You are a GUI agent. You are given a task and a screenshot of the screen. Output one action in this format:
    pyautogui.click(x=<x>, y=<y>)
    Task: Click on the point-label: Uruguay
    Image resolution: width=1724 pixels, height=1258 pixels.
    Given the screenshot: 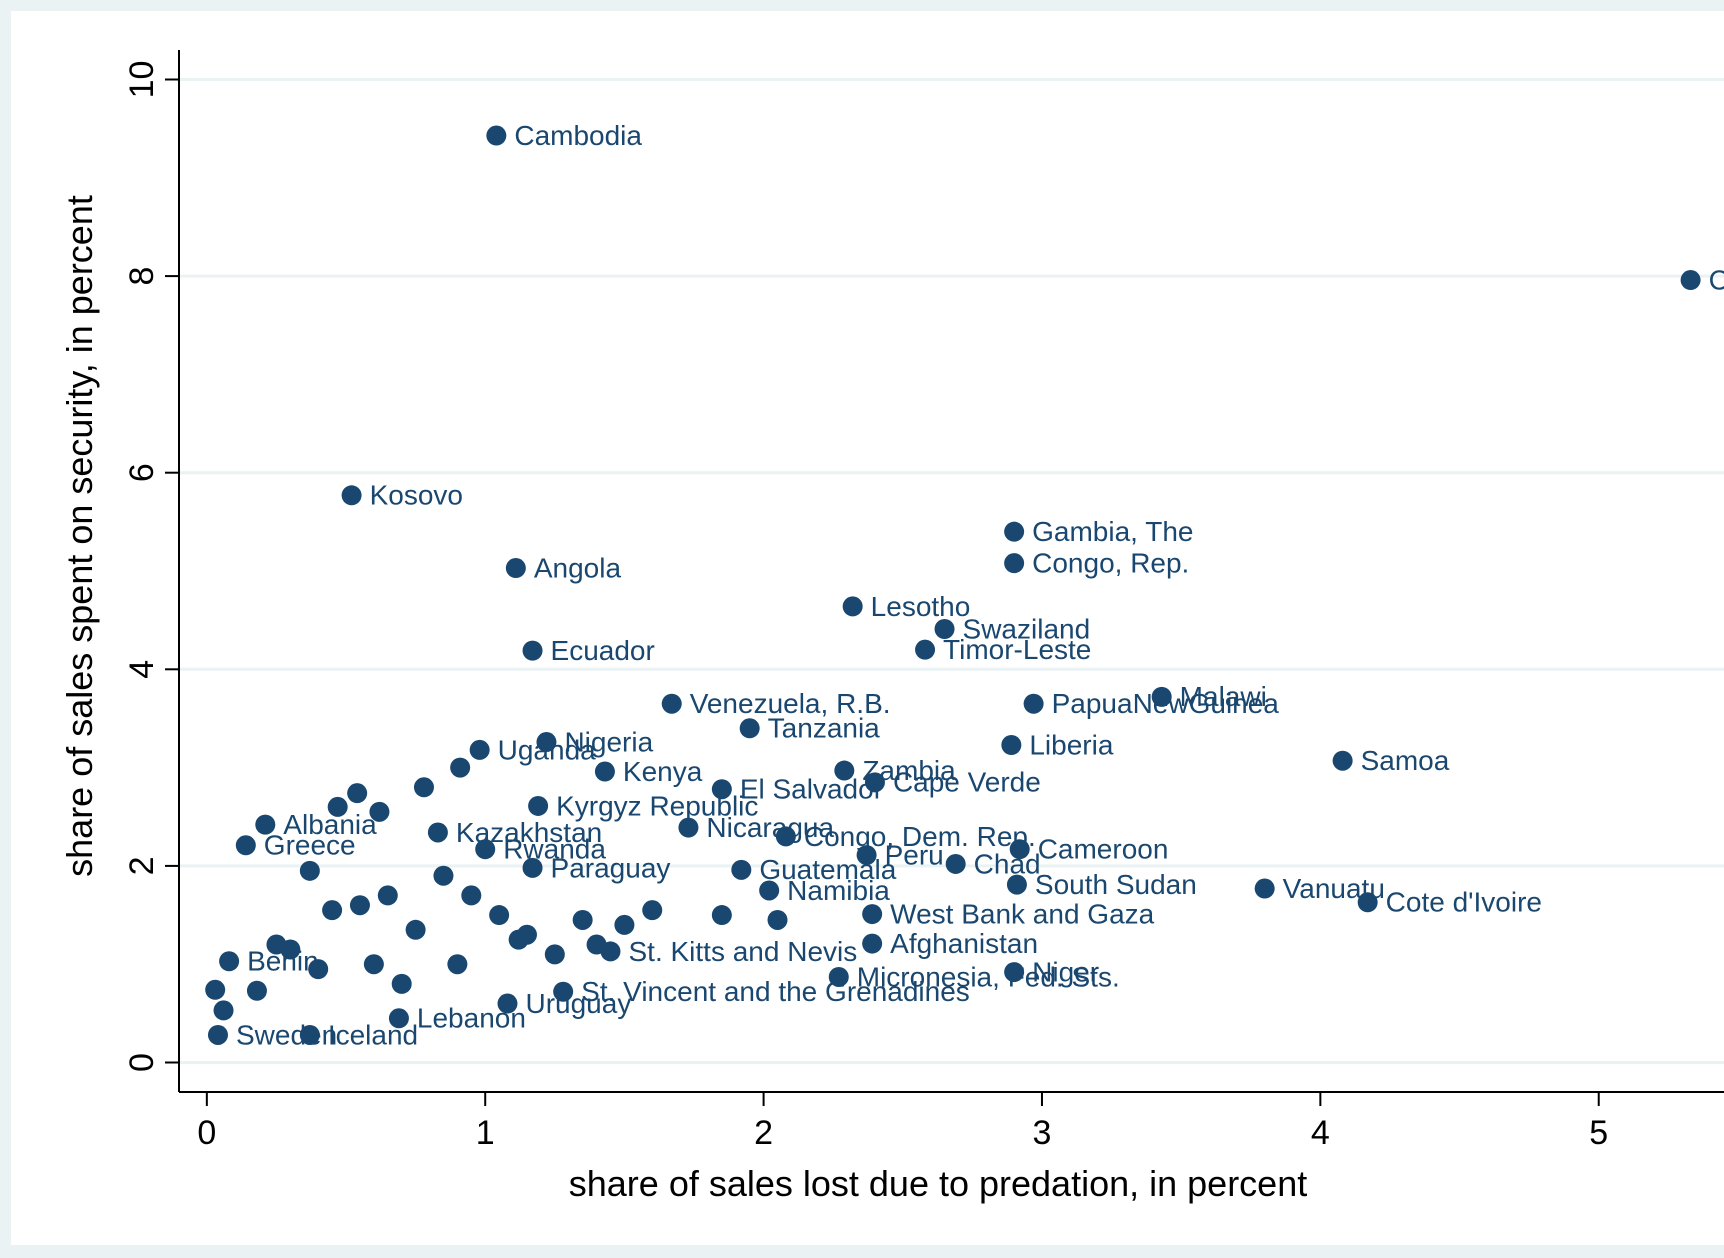 What is the action you would take?
    pyautogui.click(x=578, y=1003)
    